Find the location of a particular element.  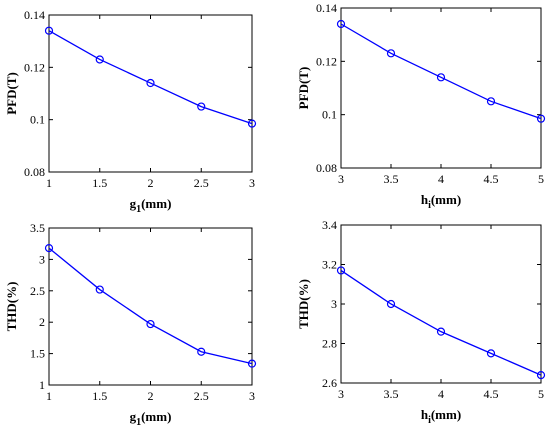

y-tick-label: 3.4 is located at coordinates (329, 225).